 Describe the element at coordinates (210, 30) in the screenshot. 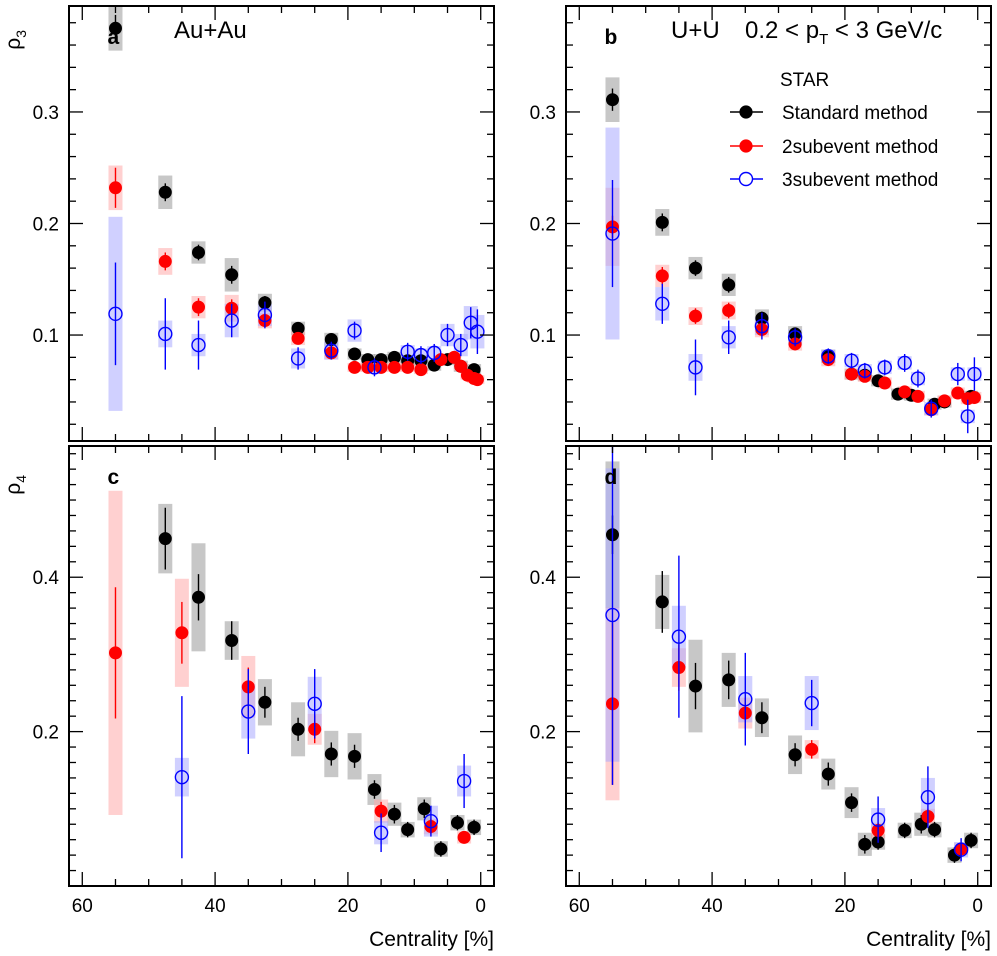

I see `collision-label-a: Au+Au` at that location.